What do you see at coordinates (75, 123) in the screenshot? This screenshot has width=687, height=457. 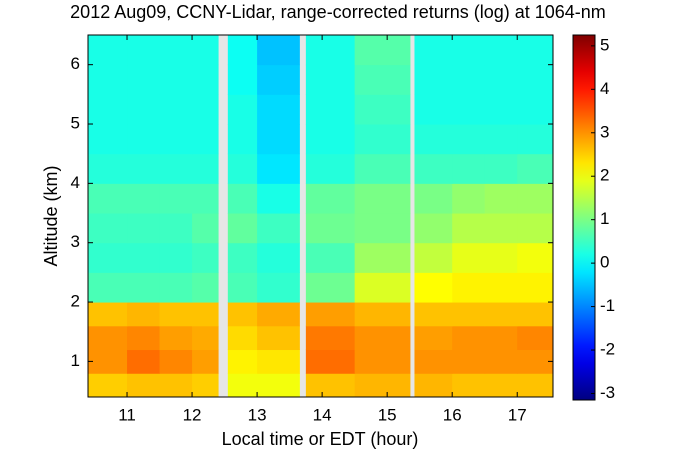 I see `y-tick-label: 5` at bounding box center [75, 123].